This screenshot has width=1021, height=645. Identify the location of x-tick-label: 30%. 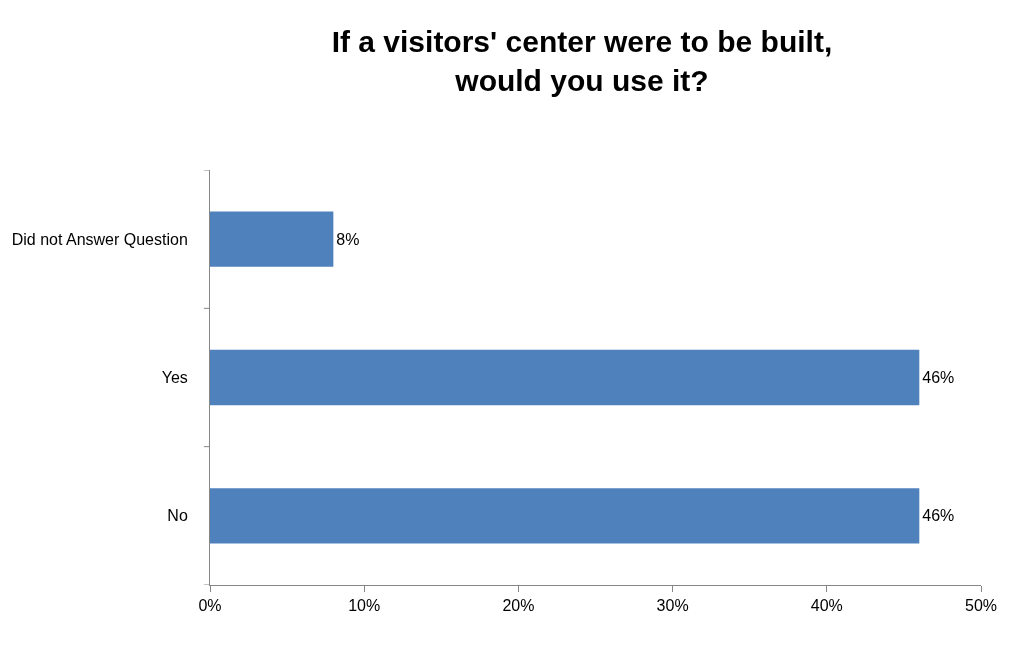
(672, 606).